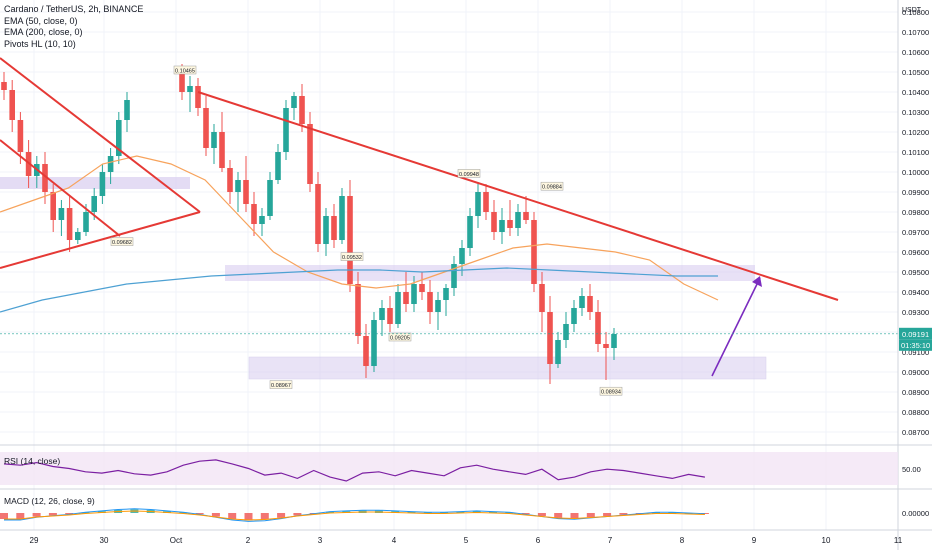  What do you see at coordinates (394, 540) in the screenshot?
I see `time-axis-label: 4` at bounding box center [394, 540].